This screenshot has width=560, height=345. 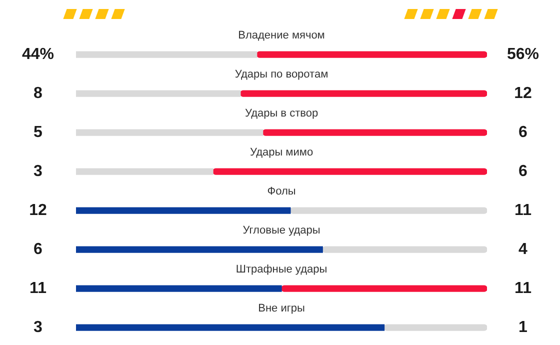 I want to click on data-label: 5, so click(x=38, y=133).